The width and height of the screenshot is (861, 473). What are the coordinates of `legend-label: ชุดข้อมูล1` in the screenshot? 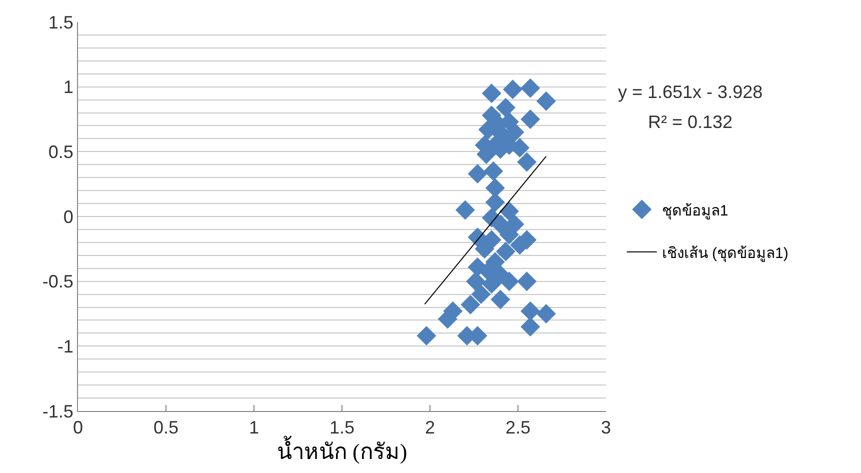 It's located at (695, 211).